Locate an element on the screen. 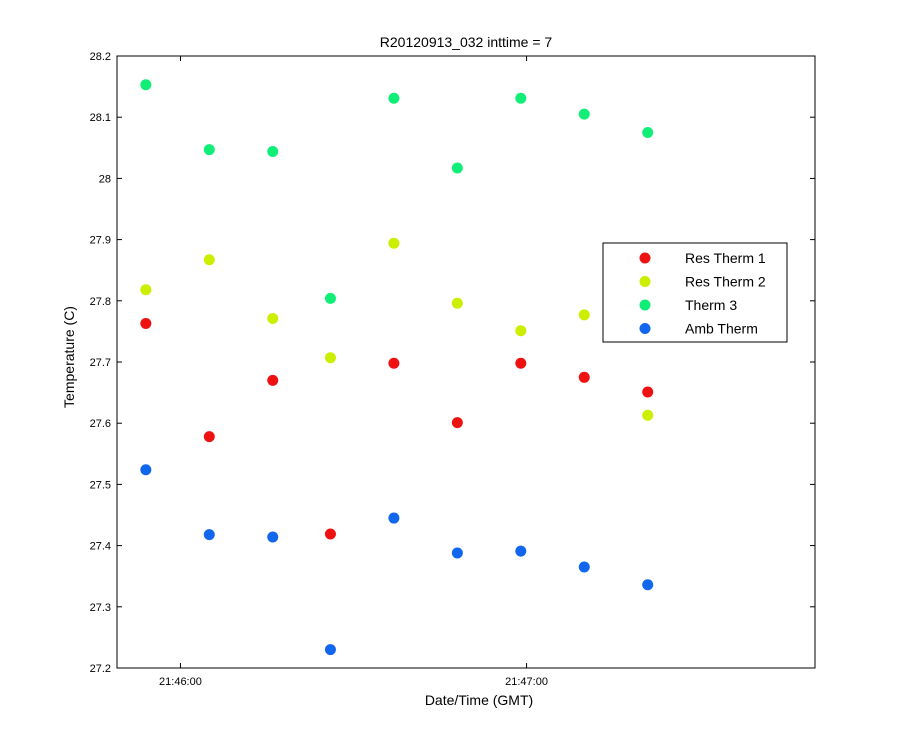 The height and width of the screenshot is (750, 900). legend-label-series-3: Therm 3 is located at coordinates (711, 305).